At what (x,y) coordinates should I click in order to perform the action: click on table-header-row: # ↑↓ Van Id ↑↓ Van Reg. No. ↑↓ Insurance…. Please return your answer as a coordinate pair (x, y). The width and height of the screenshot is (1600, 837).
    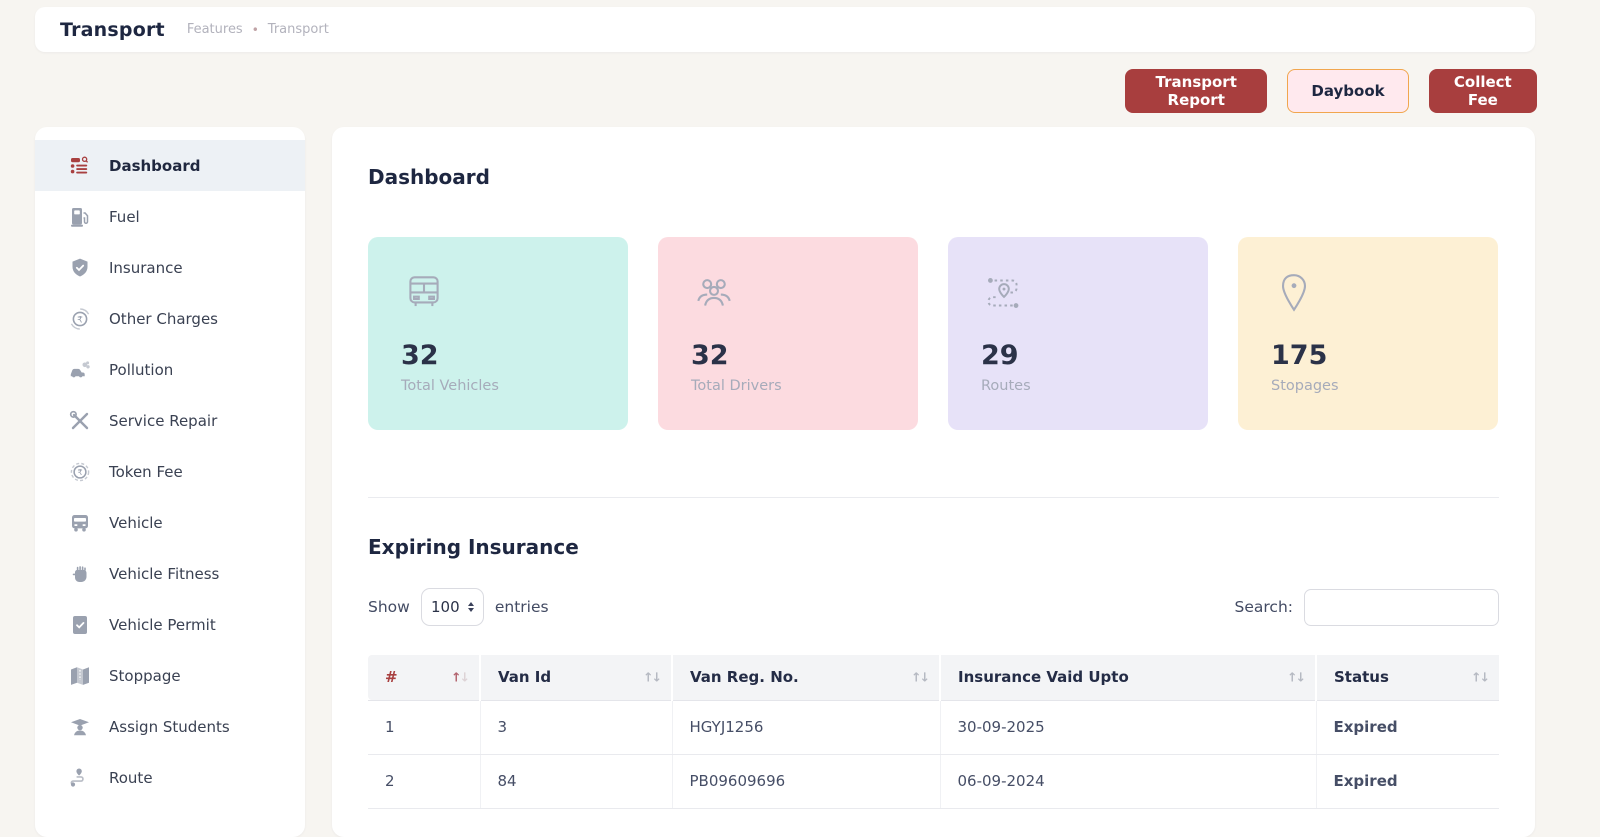
    Looking at the image, I should click on (933, 677).